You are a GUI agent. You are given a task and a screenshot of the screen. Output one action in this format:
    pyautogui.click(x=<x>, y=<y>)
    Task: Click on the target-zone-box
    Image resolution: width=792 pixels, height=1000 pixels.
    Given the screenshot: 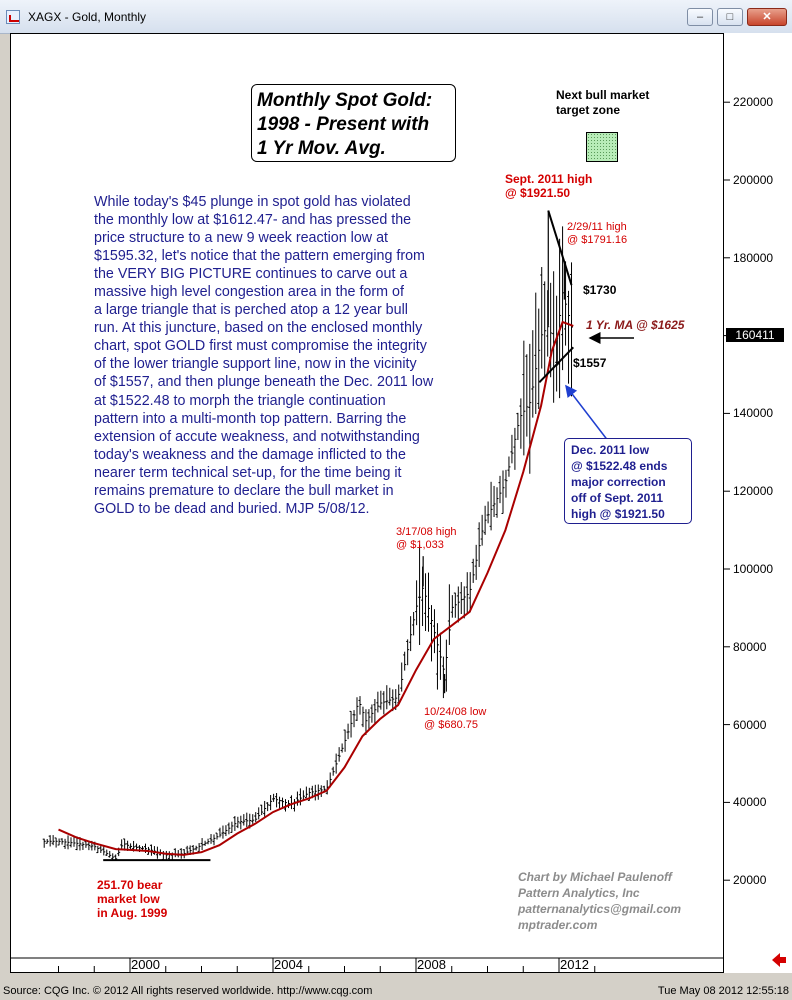 What is the action you would take?
    pyautogui.click(x=602, y=147)
    